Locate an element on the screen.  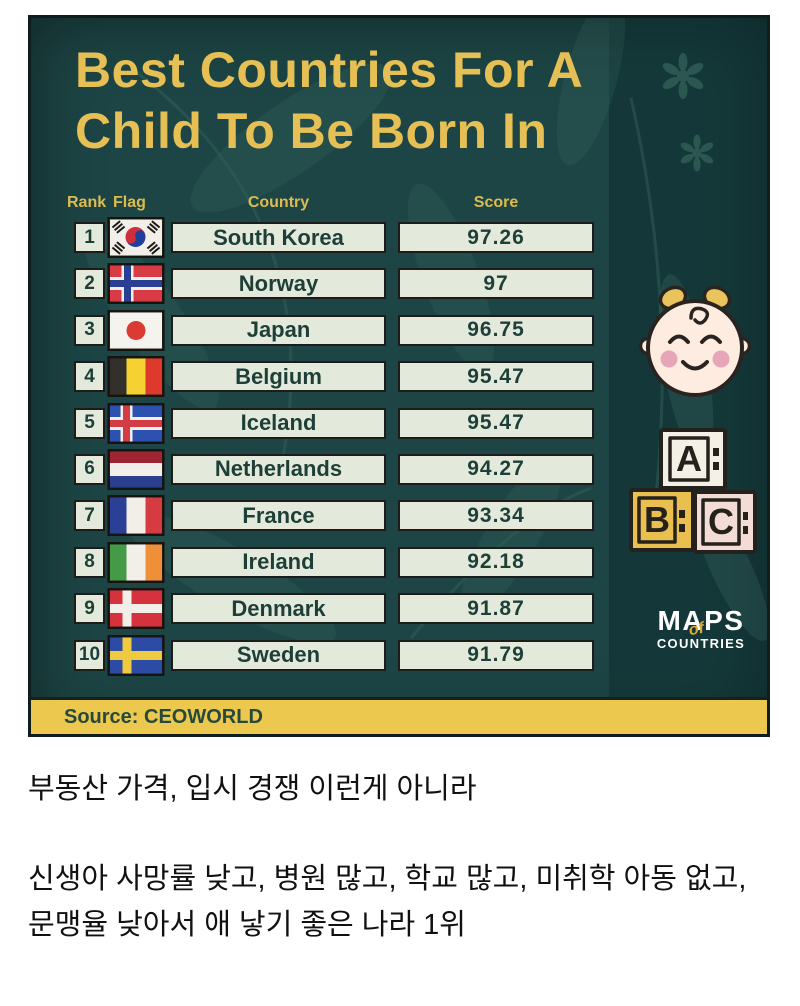
denmark-flag-icon is located at coordinates (136, 609).